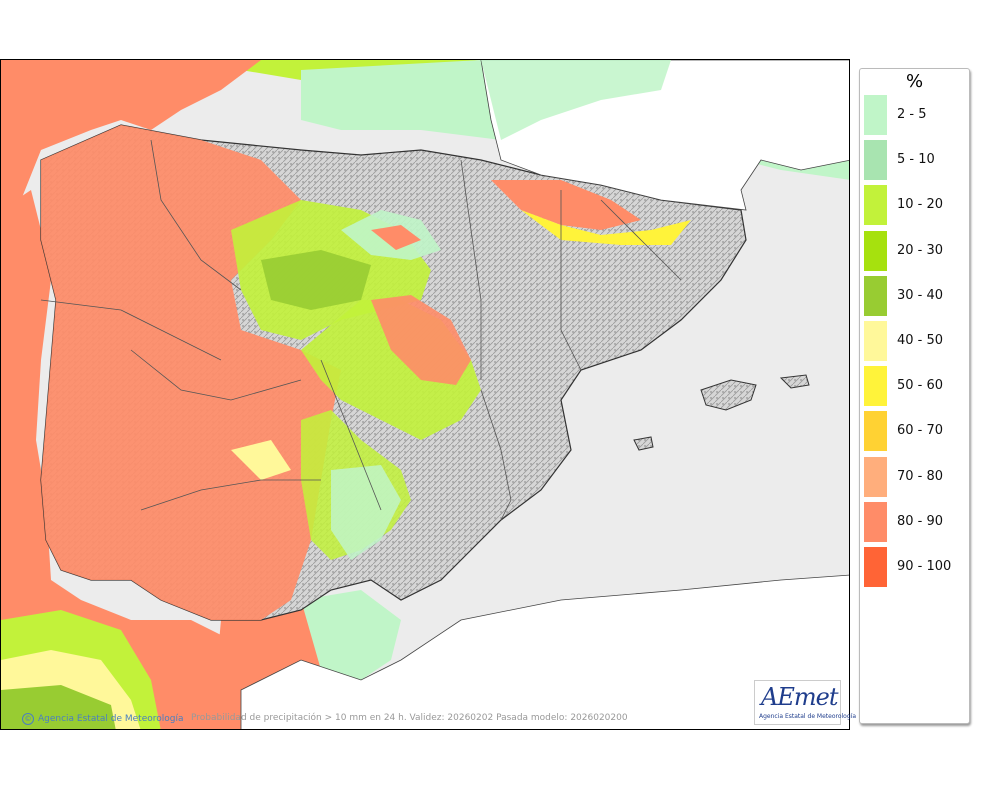  I want to click on legend-label: 60 - 70, so click(920, 431).